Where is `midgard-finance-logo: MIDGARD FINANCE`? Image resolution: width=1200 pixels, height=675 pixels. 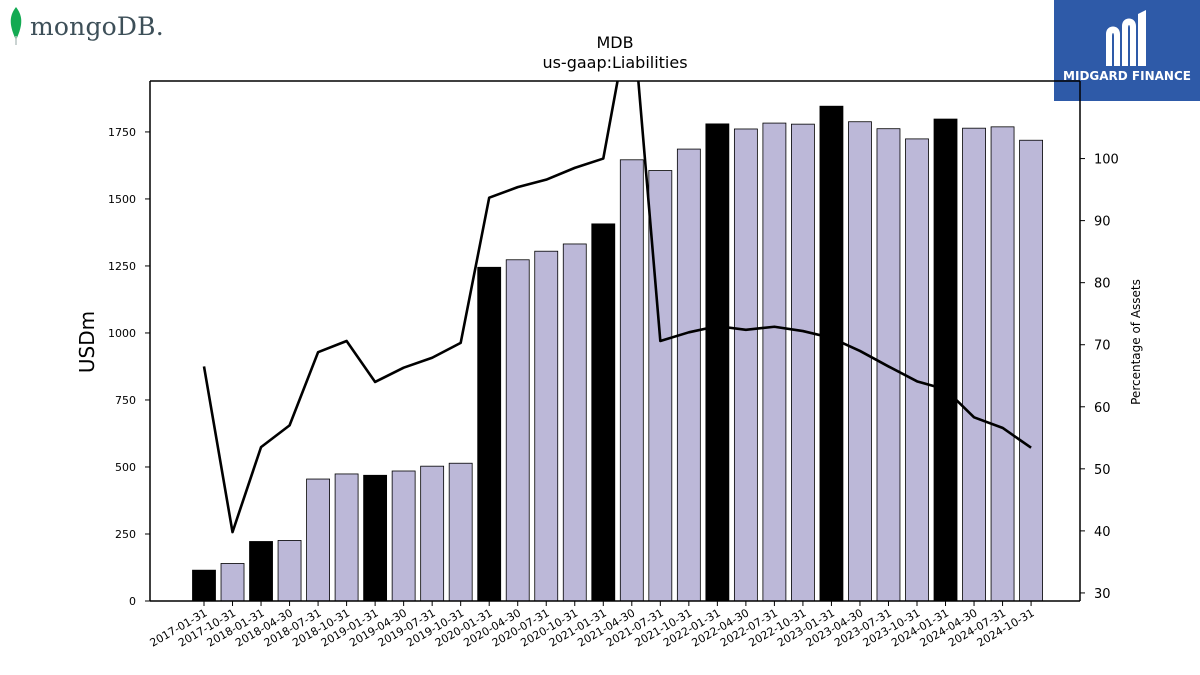
midgard-finance-logo: MIDGARD FINANCE is located at coordinates (1127, 50).